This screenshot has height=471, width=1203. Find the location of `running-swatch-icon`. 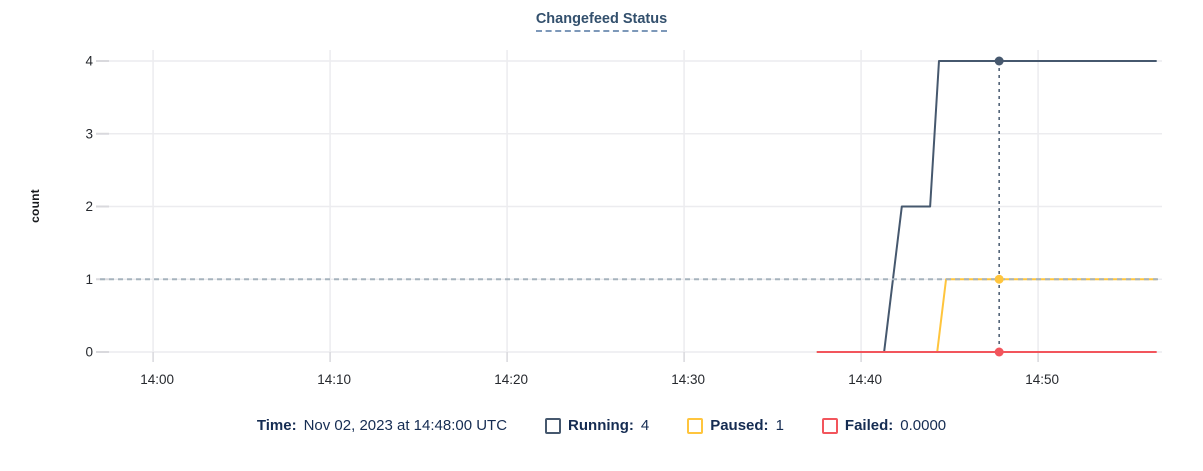

running-swatch-icon is located at coordinates (553, 425).